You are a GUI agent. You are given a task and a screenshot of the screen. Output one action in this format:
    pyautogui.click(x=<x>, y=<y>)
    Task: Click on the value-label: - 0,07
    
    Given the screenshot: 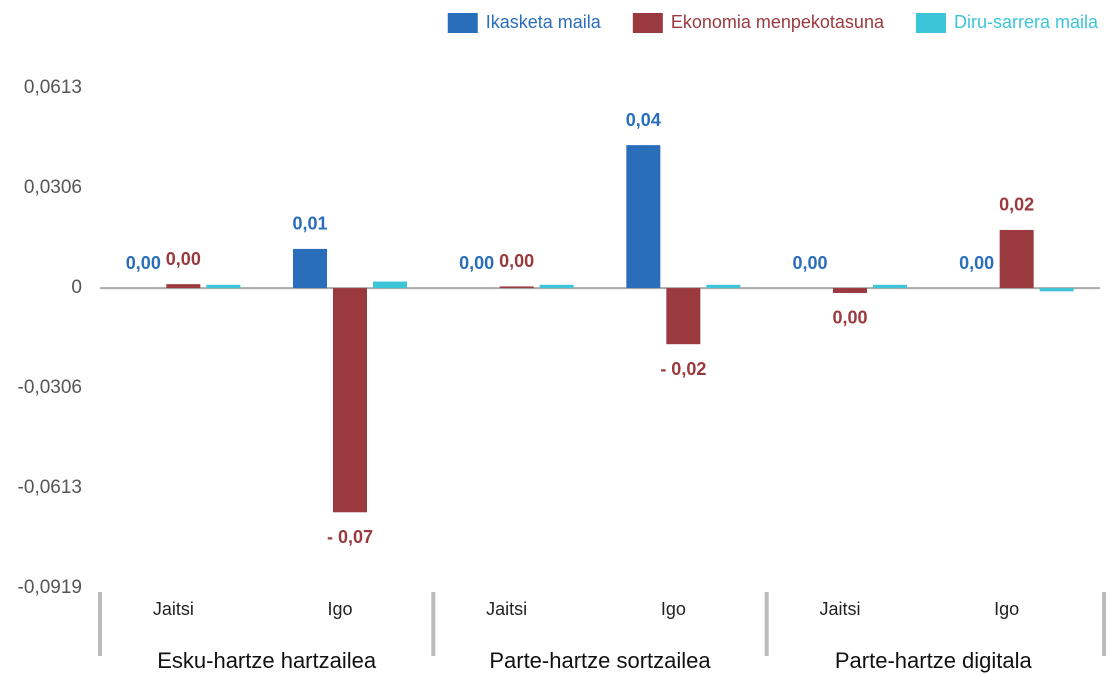 What is the action you would take?
    pyautogui.click(x=350, y=537)
    